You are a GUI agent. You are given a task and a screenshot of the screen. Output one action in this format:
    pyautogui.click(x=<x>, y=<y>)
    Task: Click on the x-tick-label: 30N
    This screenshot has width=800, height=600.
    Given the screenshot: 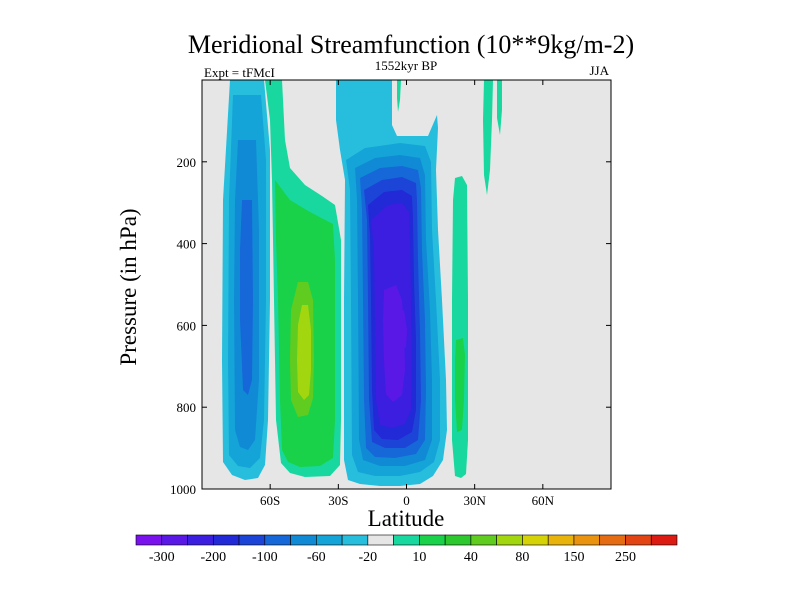 What is the action you would take?
    pyautogui.click(x=474, y=500)
    